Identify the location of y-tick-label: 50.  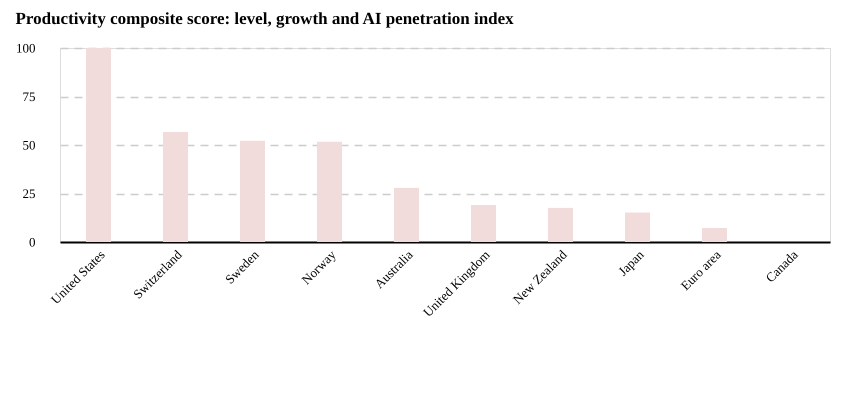
(29, 145).